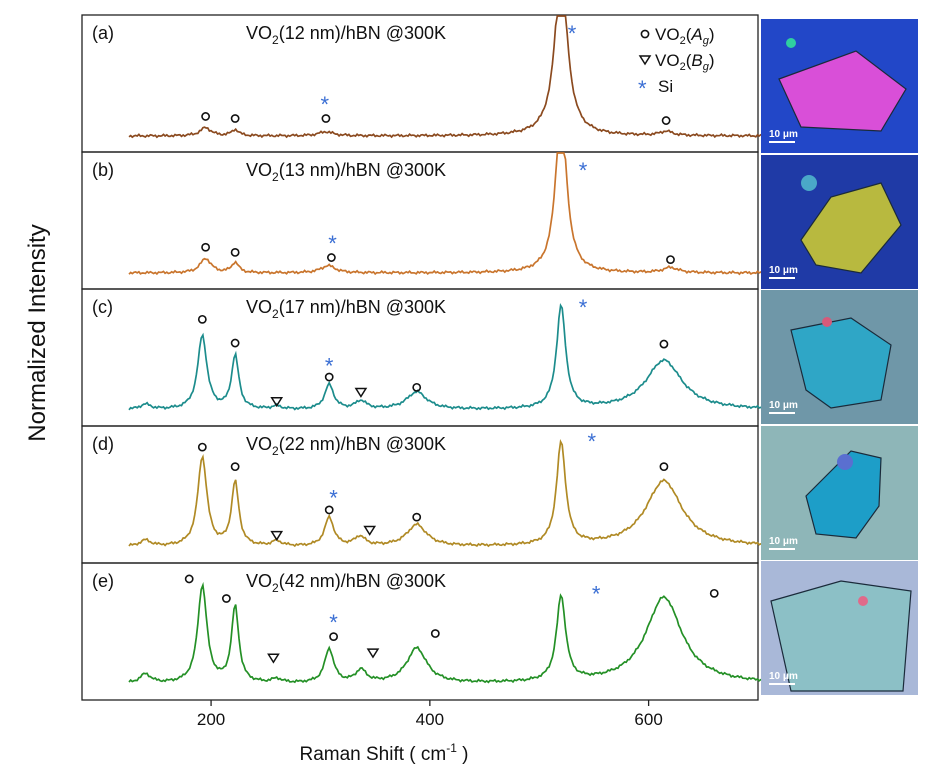 The width and height of the screenshot is (940, 771). Describe the element at coordinates (685, 62) in the screenshot. I see `legend-bg-label: VO2(Bg)` at that location.